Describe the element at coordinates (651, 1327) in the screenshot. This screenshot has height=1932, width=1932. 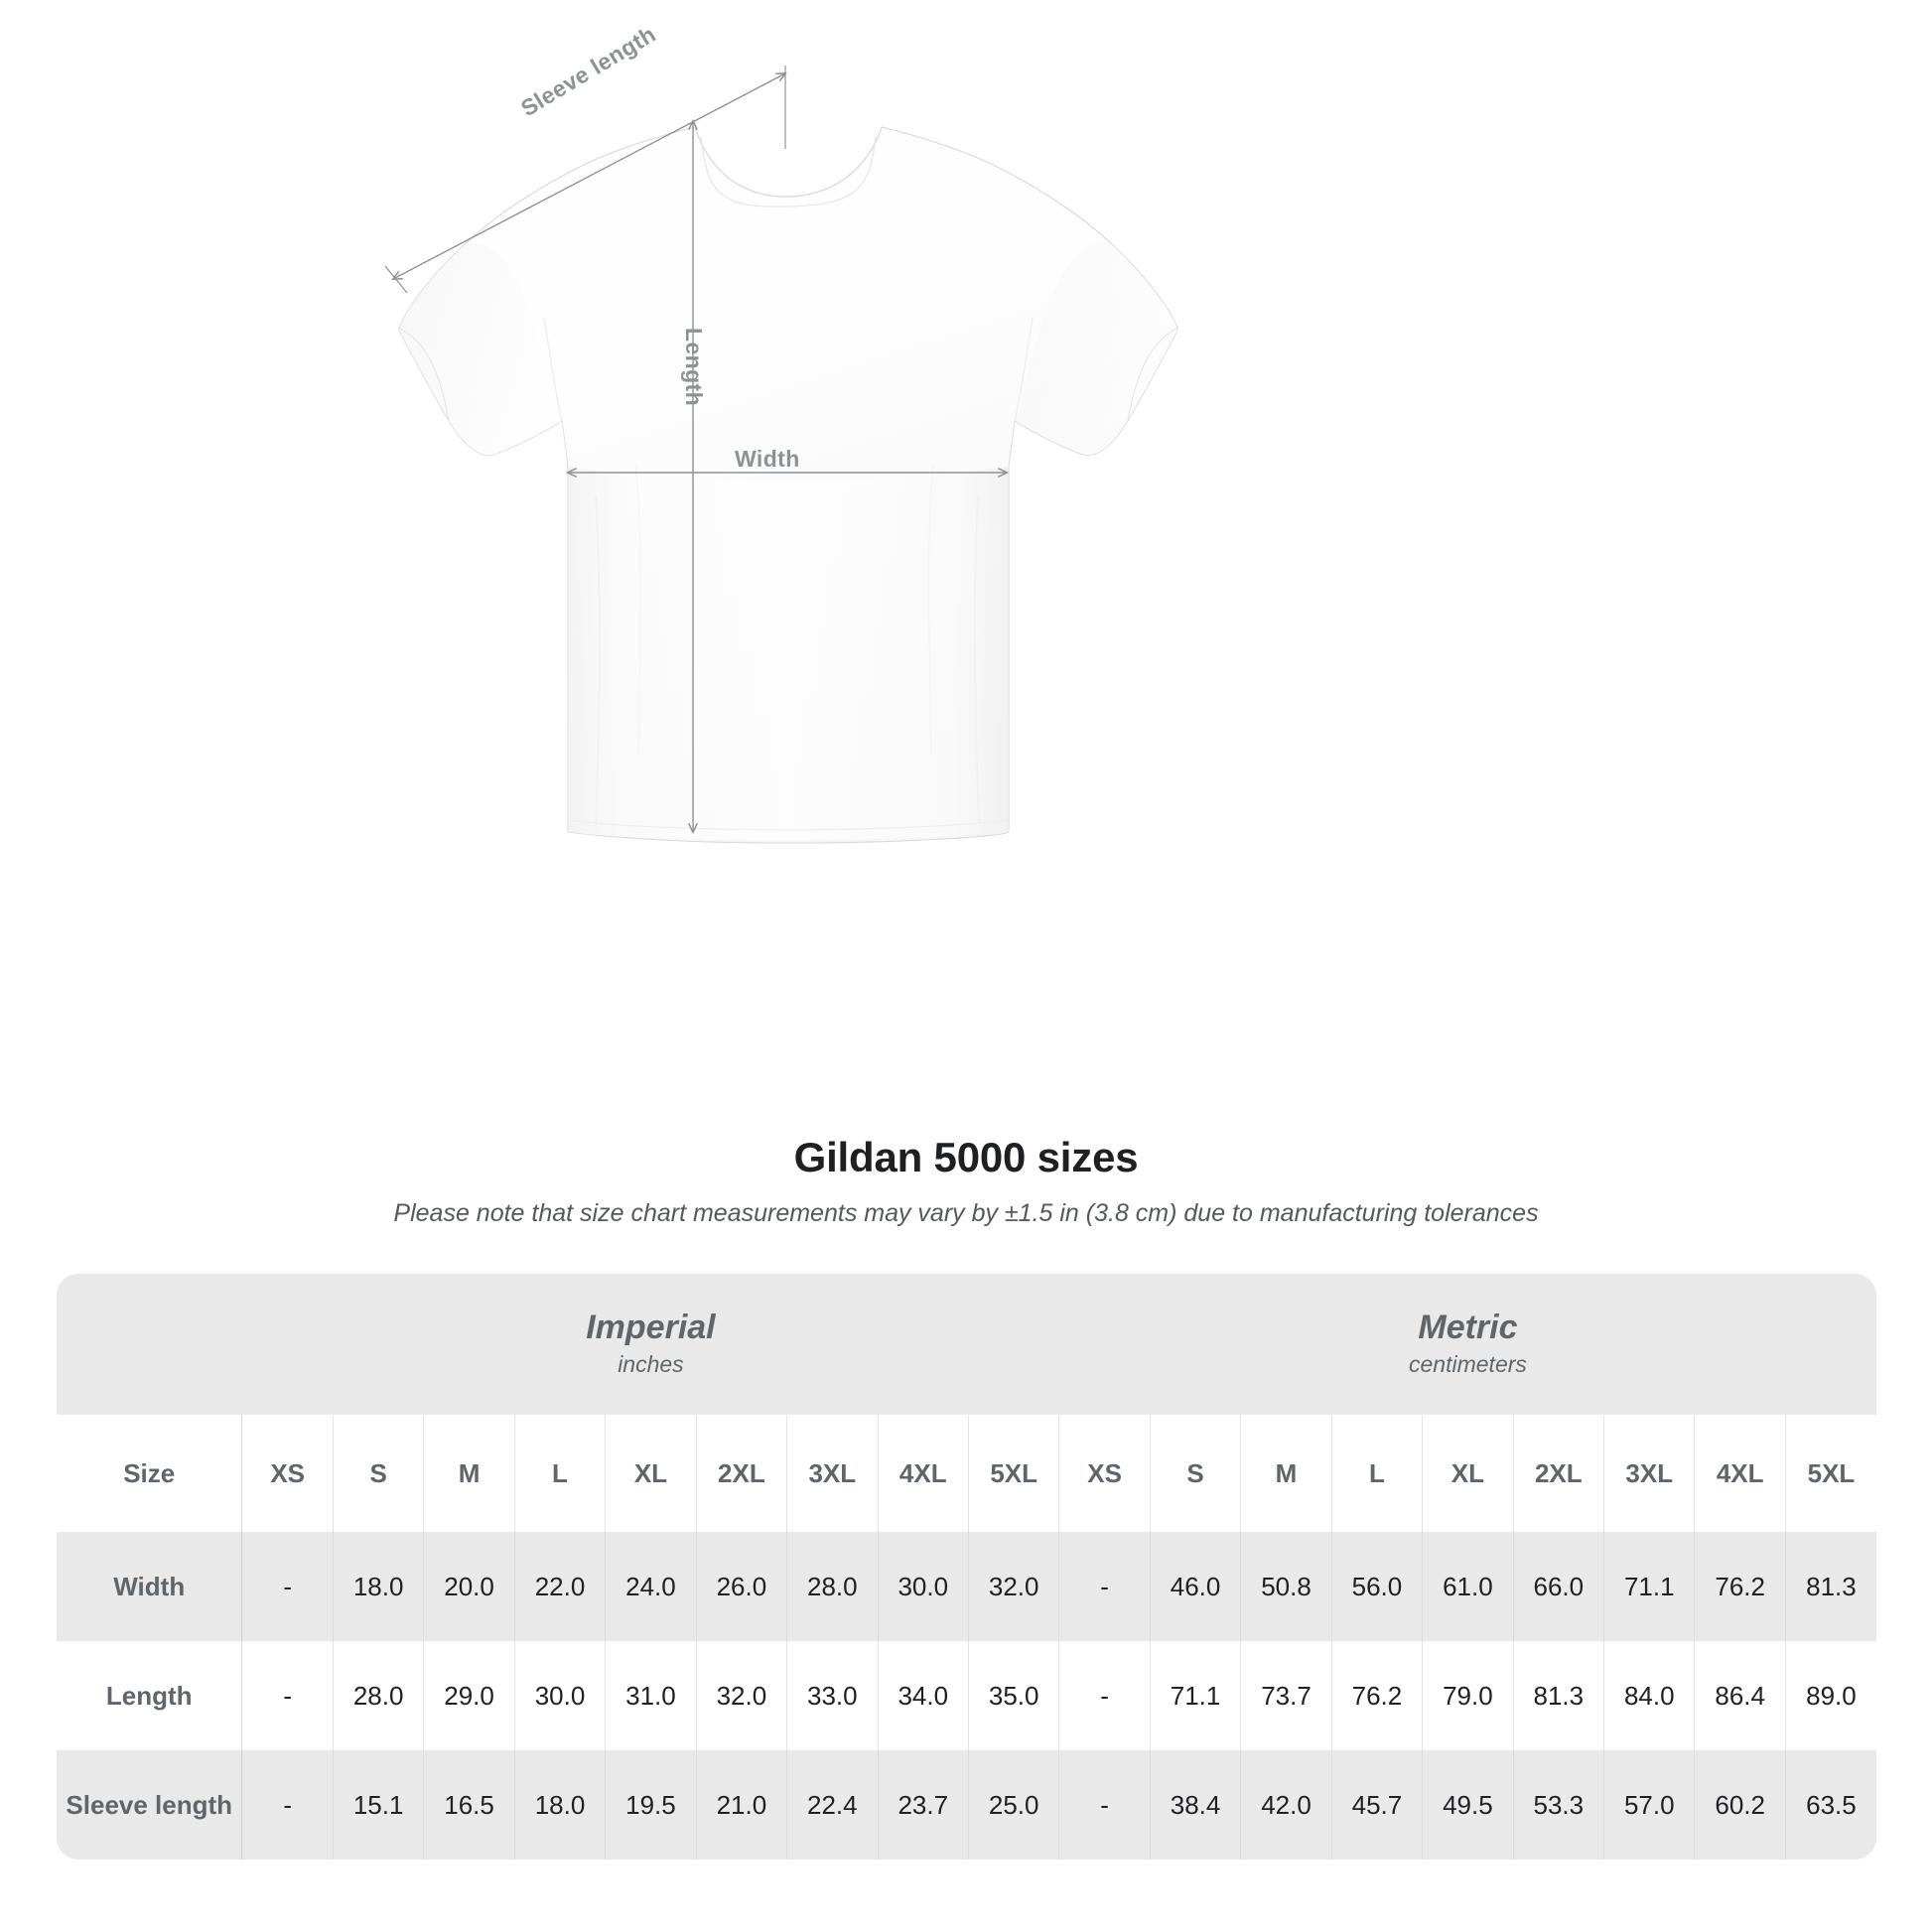
I see `unit-name: Imperial` at that location.